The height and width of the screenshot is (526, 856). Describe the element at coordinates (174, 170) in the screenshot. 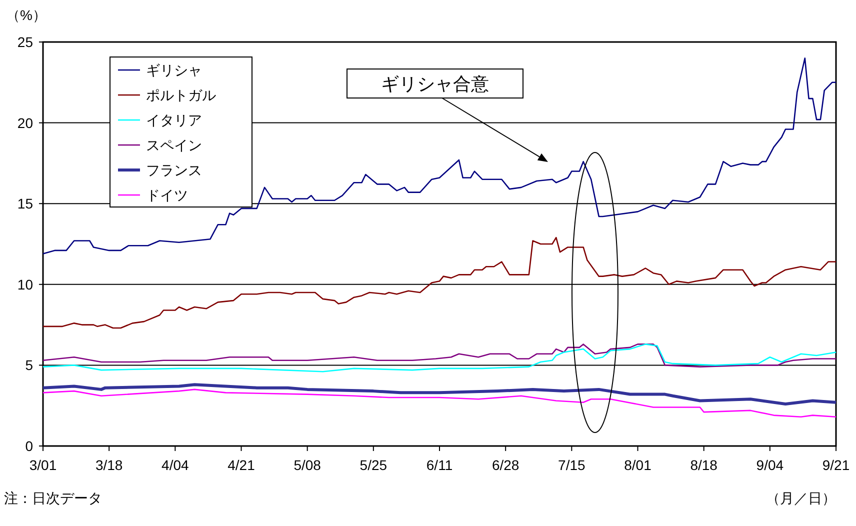

I see `legend-label: フランス` at that location.